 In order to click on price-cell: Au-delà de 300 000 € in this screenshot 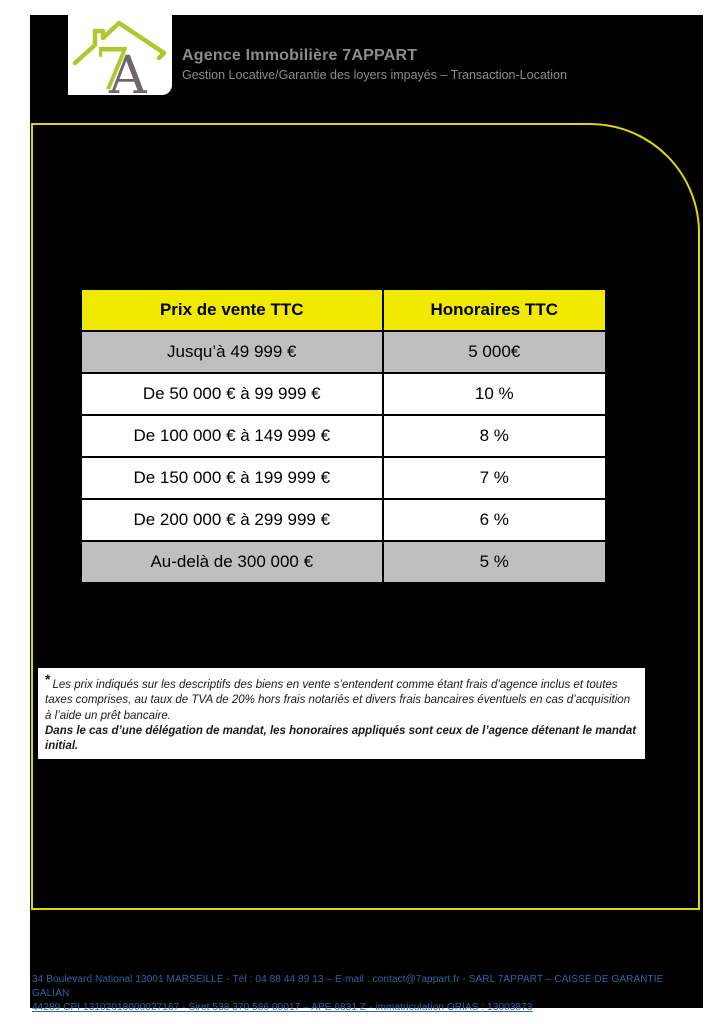, I will do `click(231, 562)`.